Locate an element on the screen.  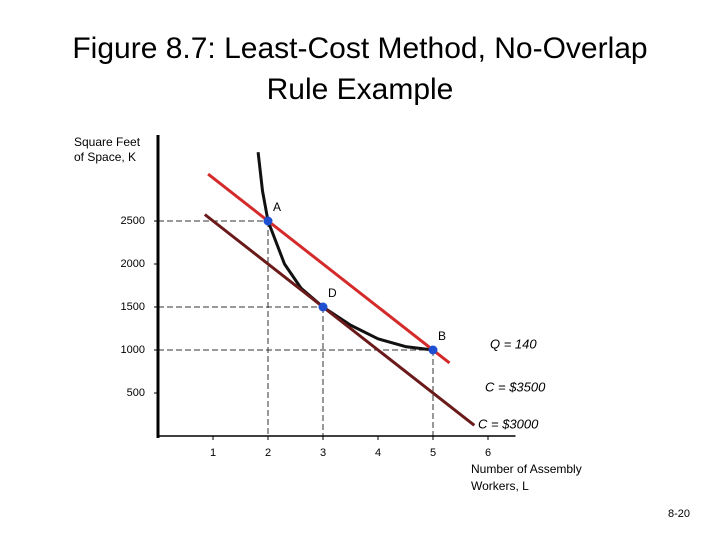
series-label: Q = 140 is located at coordinates (513, 343).